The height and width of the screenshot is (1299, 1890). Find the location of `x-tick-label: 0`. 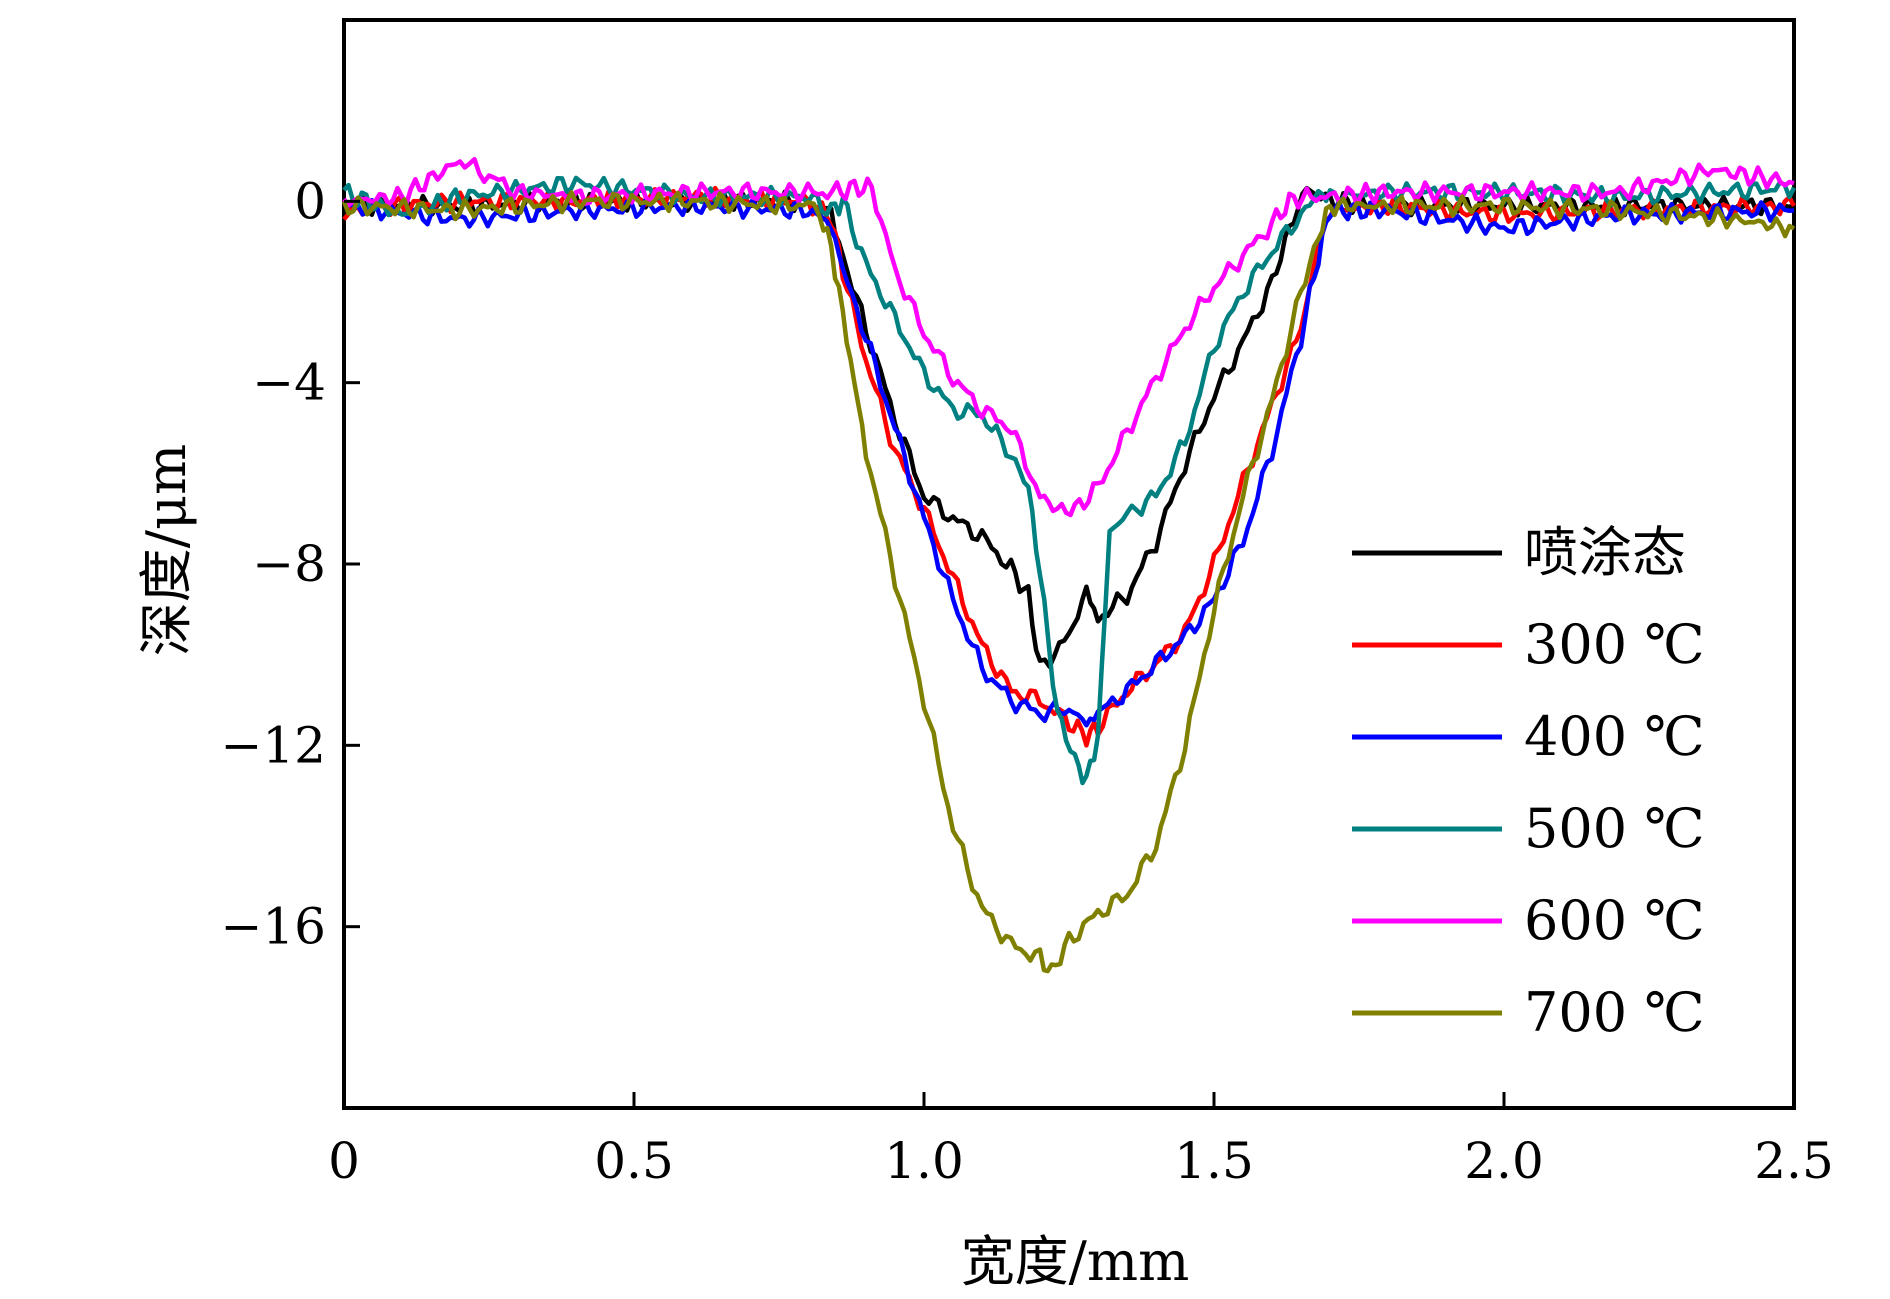

x-tick-label: 0 is located at coordinates (344, 1161).